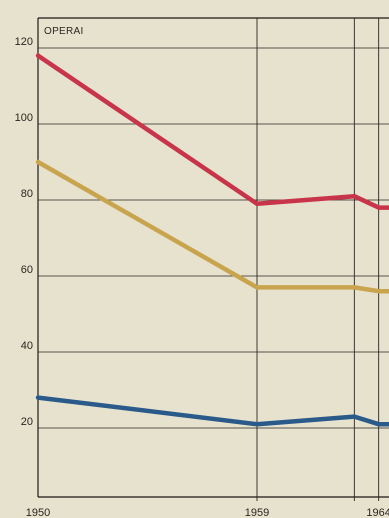 The height and width of the screenshot is (518, 389). Describe the element at coordinates (377, 512) in the screenshot. I see `x-tick-label: 1964` at that location.